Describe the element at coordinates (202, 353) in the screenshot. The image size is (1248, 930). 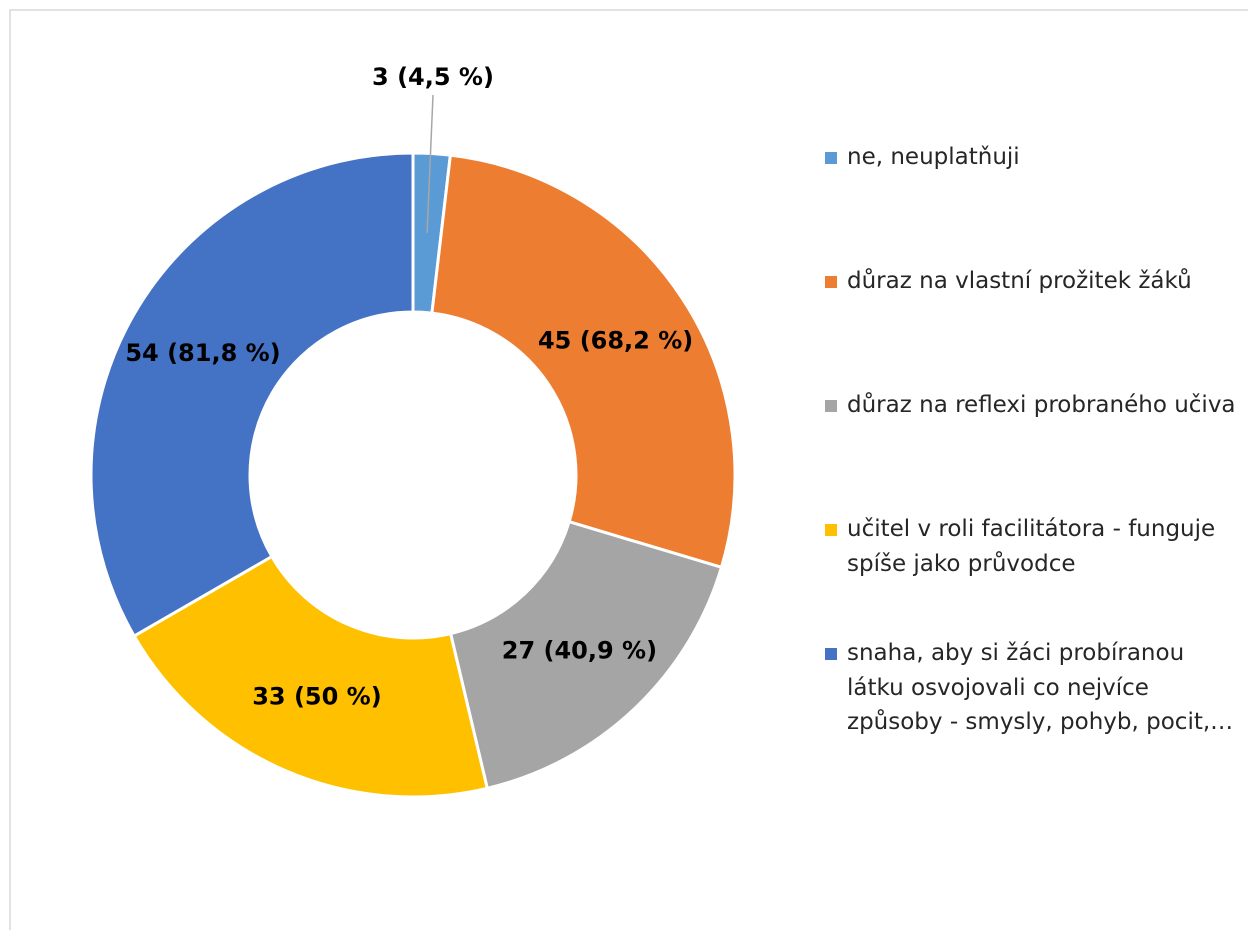
I see `data-label: 54 (81,8 %)` at that location.